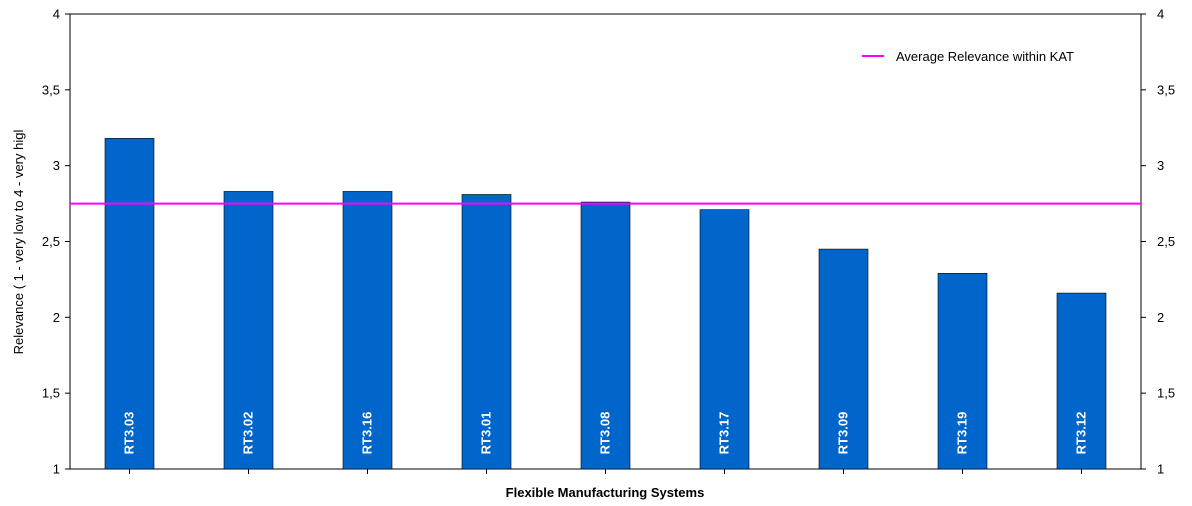  What do you see at coordinates (985, 56) in the screenshot?
I see `legend-label: Average Relevance within KAT` at bounding box center [985, 56].